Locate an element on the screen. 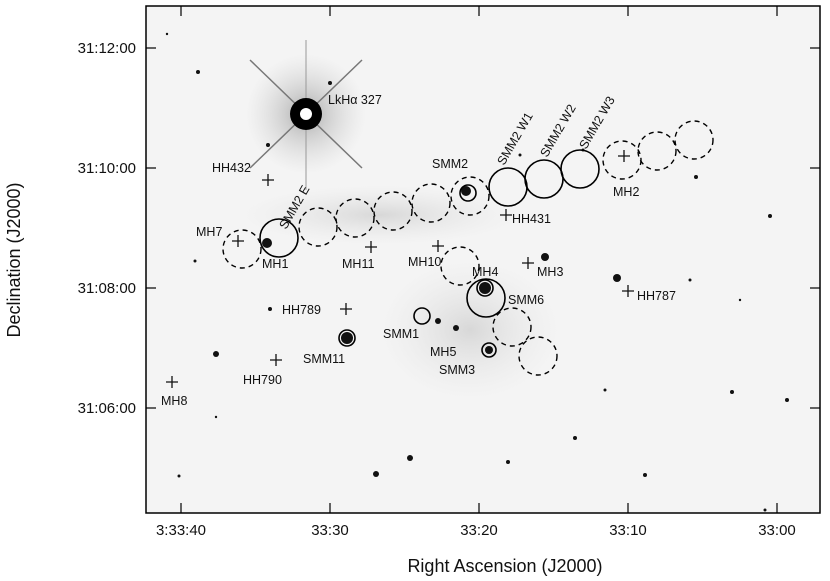  x-tick-label: 33:20 is located at coordinates (479, 530).